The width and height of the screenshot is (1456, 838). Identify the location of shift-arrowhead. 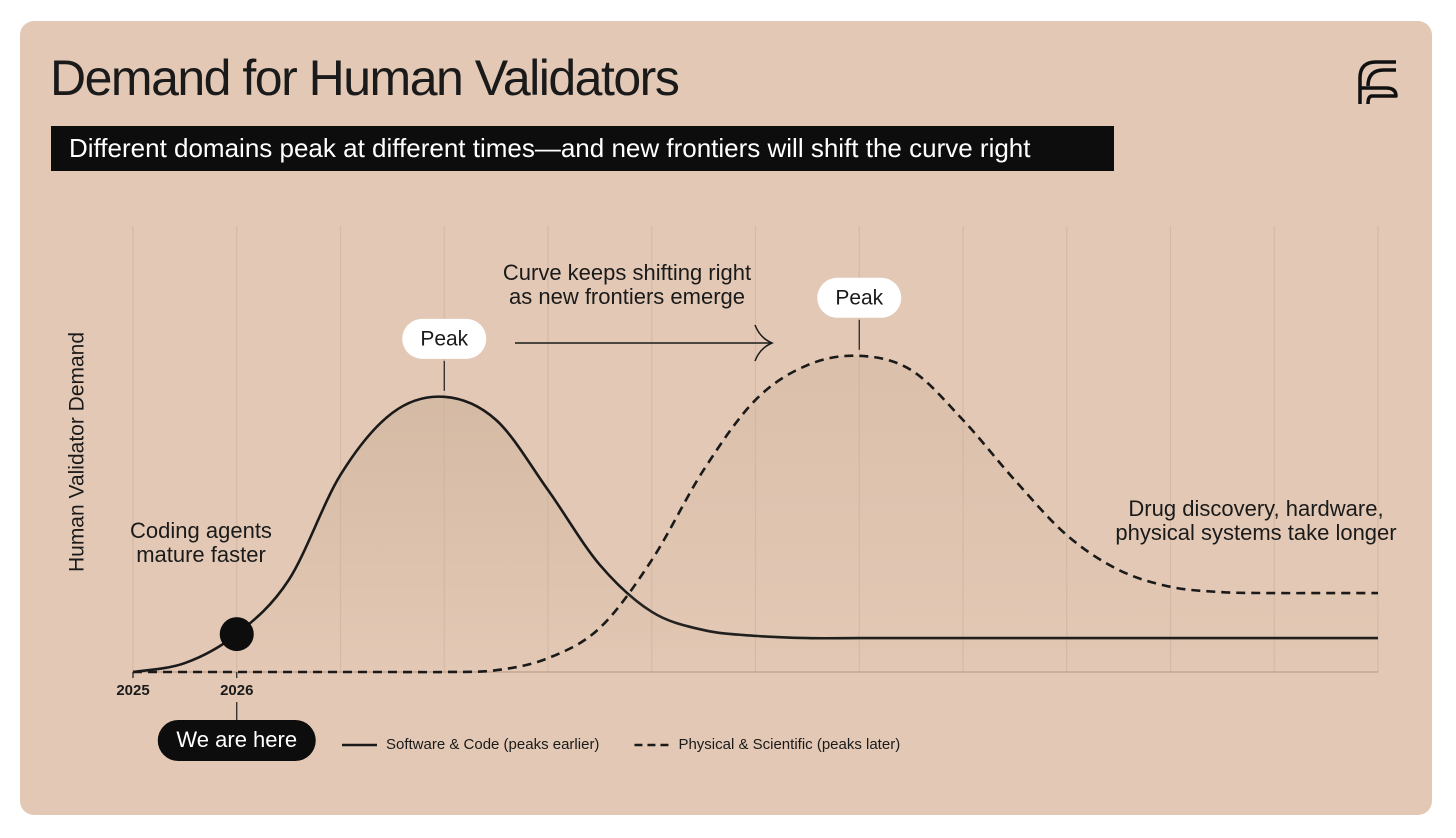
(764, 343).